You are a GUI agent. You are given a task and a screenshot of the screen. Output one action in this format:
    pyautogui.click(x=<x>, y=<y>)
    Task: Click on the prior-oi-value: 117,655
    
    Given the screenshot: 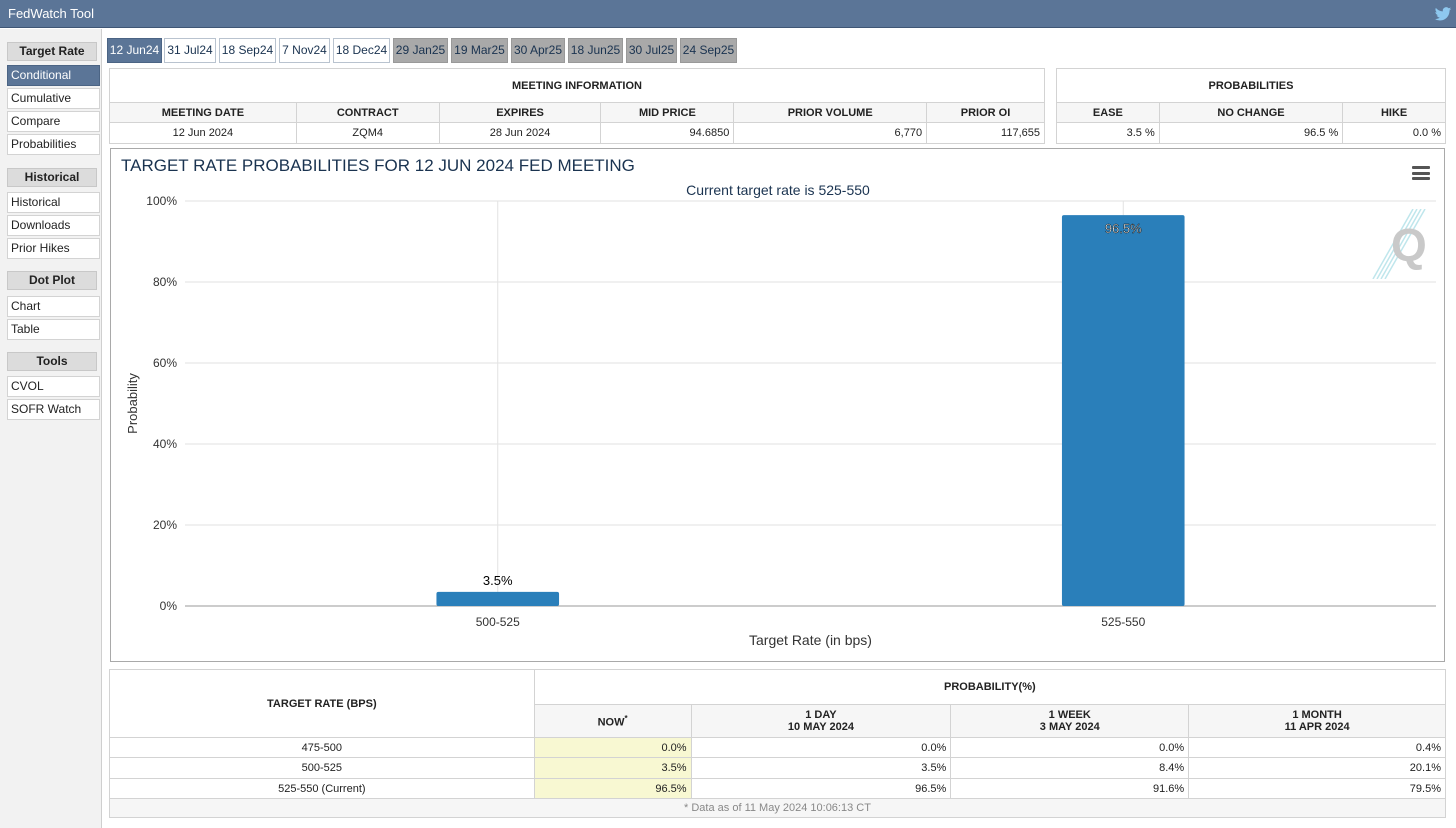 What is the action you would take?
    pyautogui.click(x=985, y=133)
    